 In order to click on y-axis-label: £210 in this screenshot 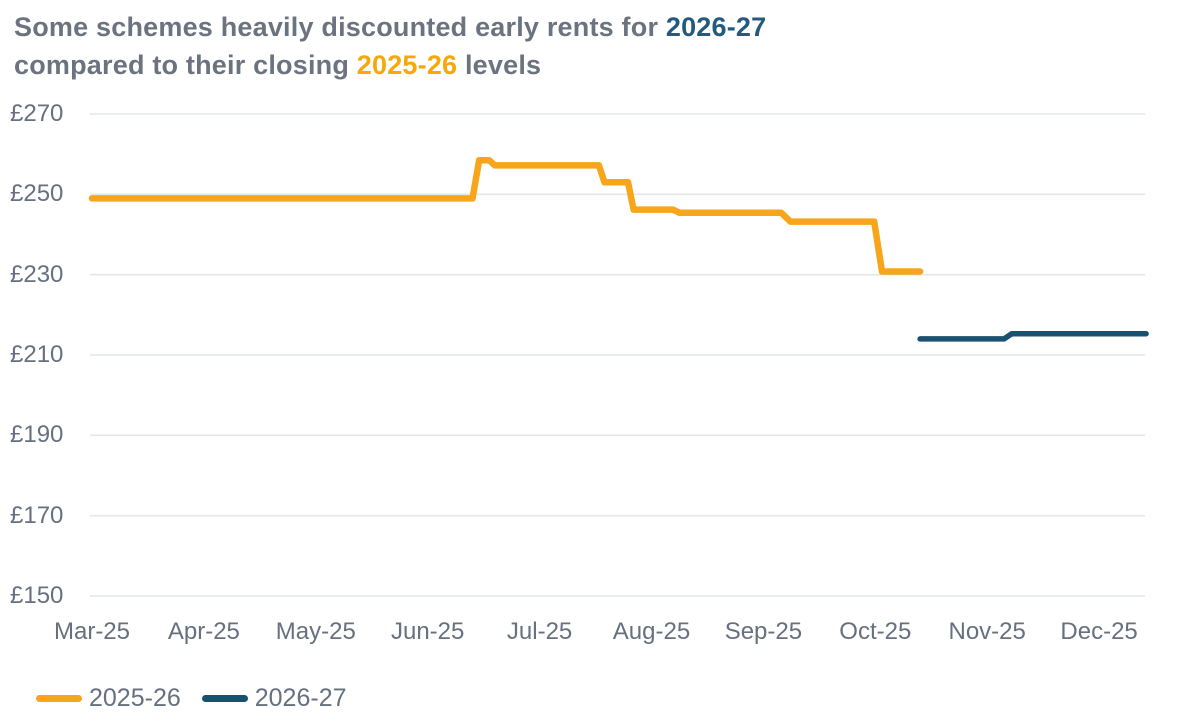, I will do `click(37, 354)`.